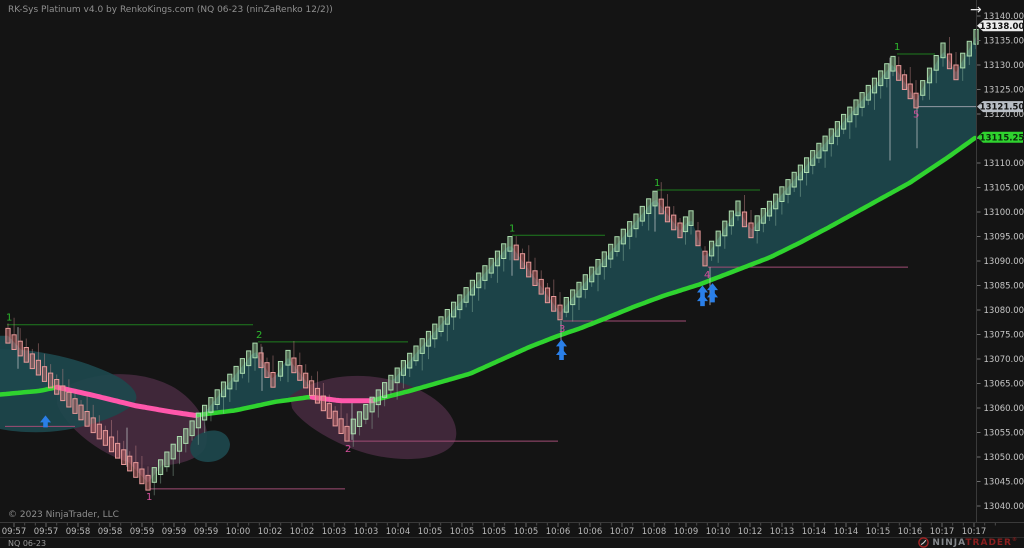 The width and height of the screenshot is (1024, 548). I want to click on svg-text: 13060.00, so click(1004, 409).